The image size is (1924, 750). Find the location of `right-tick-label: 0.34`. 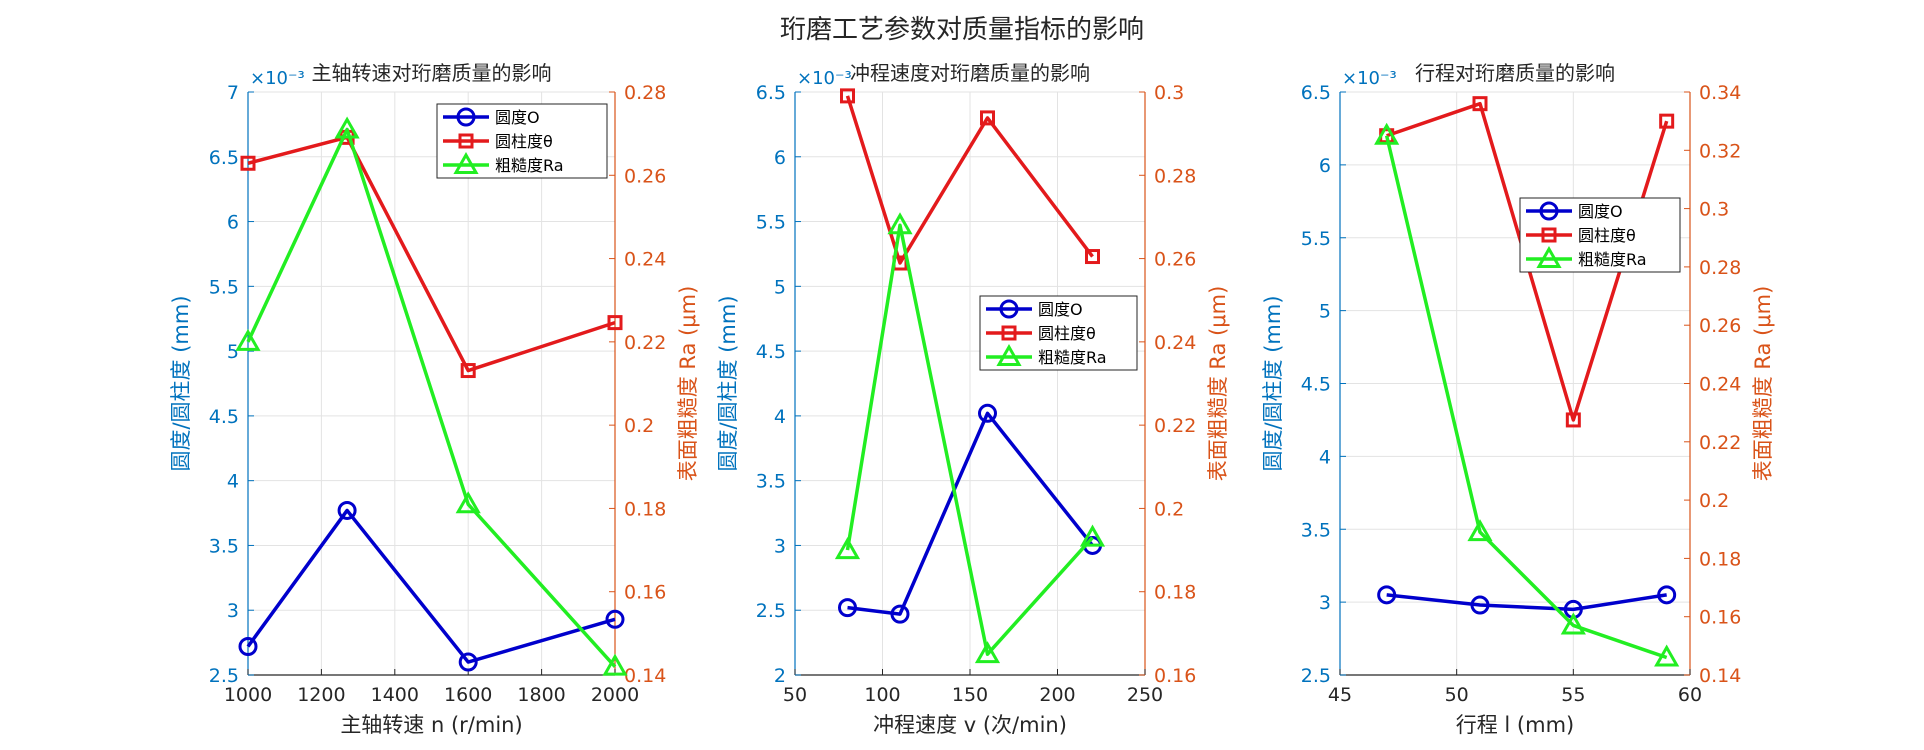

right-tick-label: 0.34 is located at coordinates (1720, 93).